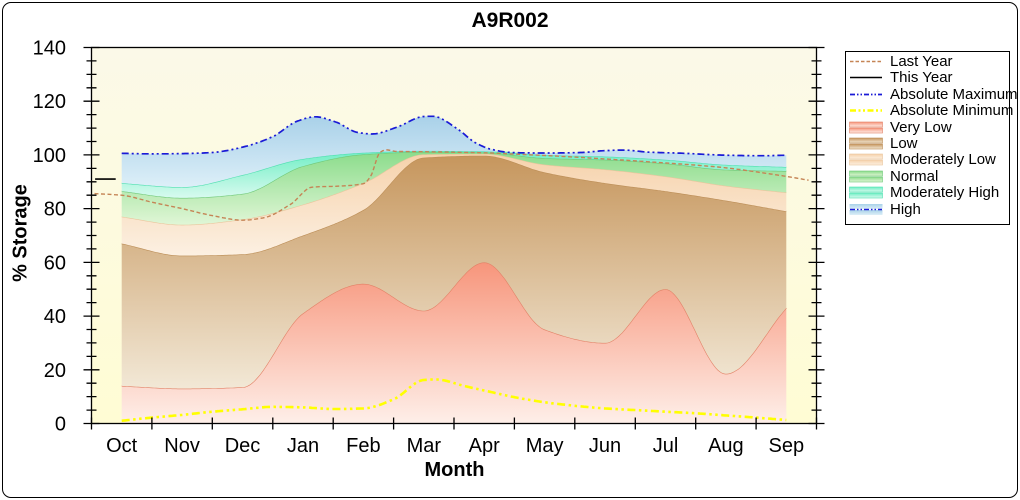  I want to click on legend-label-this_year: This Year, so click(921, 78).